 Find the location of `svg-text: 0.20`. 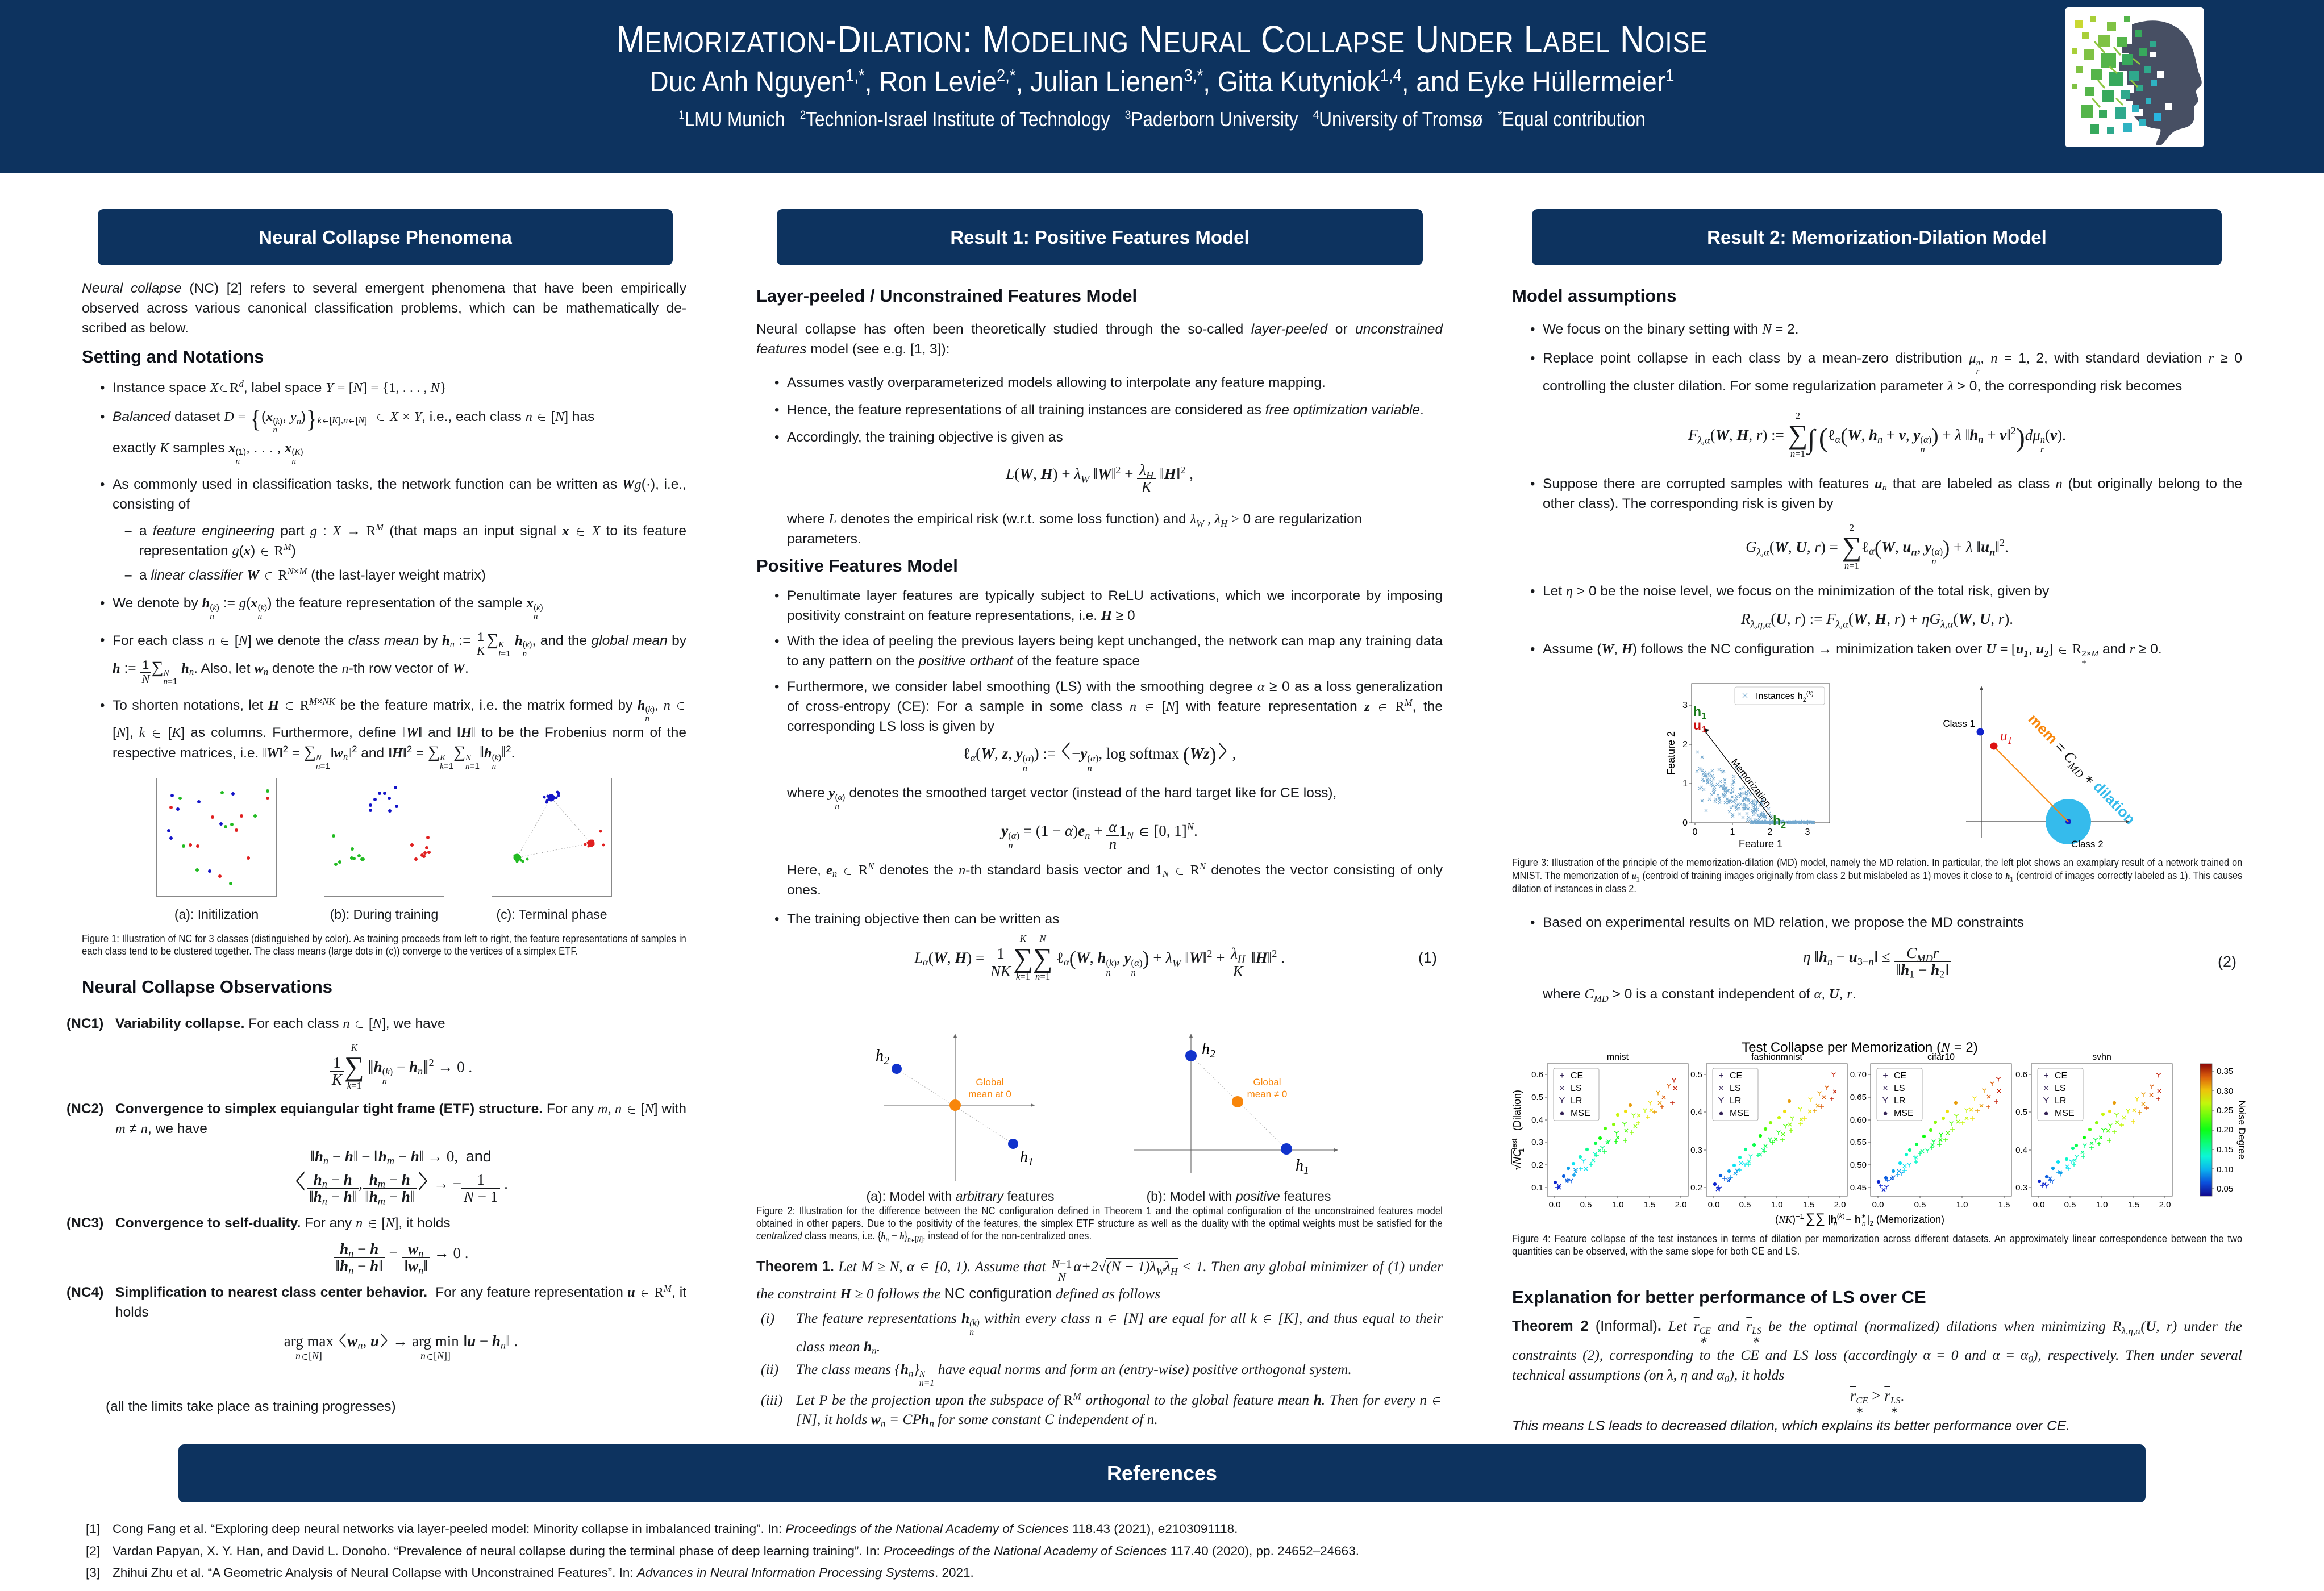

svg-text: 0.20 is located at coordinates (2225, 1130).